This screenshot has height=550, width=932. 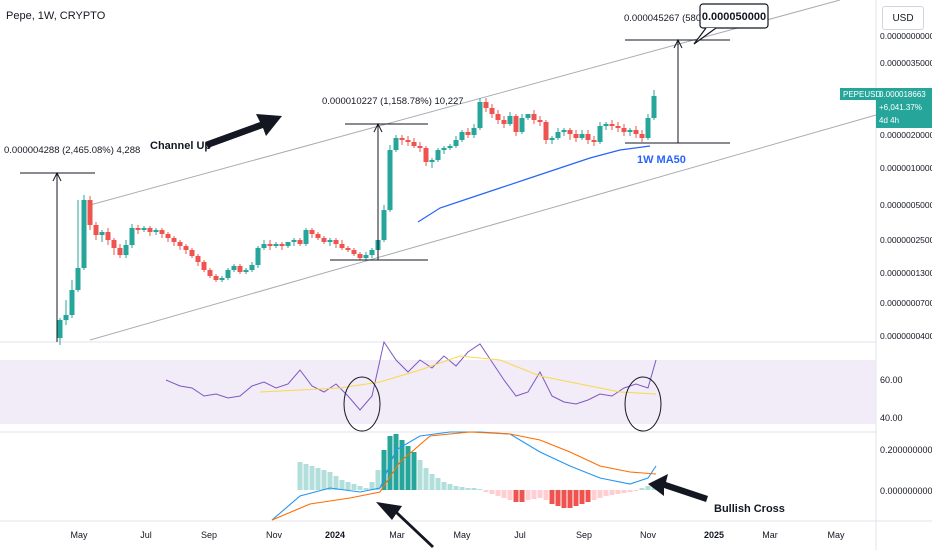 What do you see at coordinates (889, 120) in the screenshot?
I see `price-label-time: 4d 4h` at bounding box center [889, 120].